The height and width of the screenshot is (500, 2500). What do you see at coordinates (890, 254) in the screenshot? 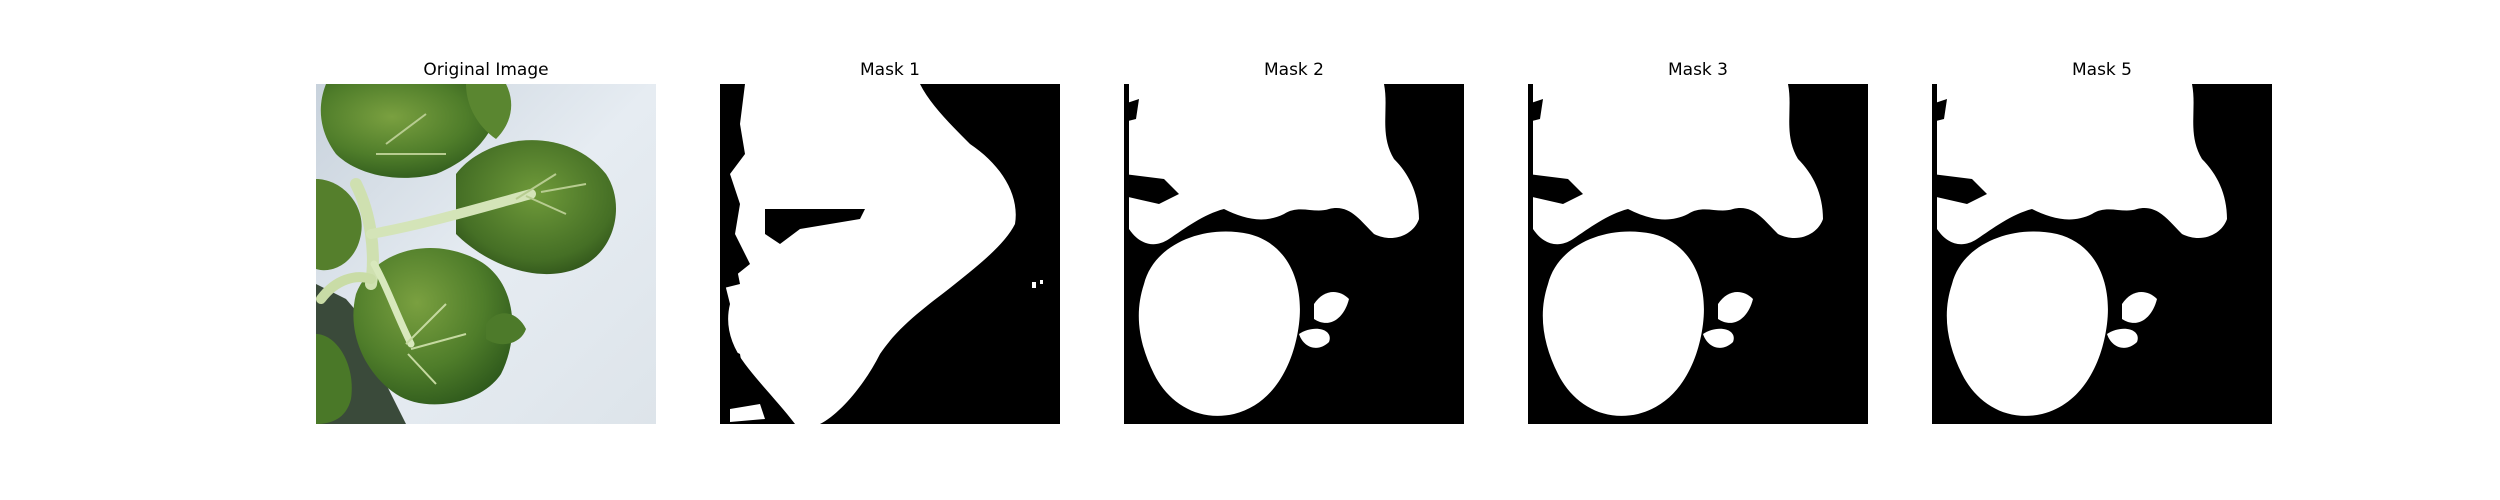
I see `mask-1-image` at bounding box center [890, 254].